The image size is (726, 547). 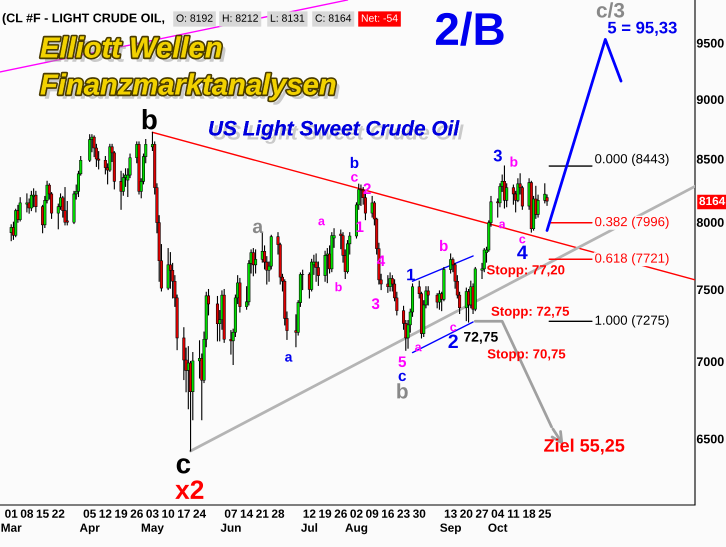 What do you see at coordinates (27, 513) in the screenshot?
I see `x-tick-label: 08` at bounding box center [27, 513].